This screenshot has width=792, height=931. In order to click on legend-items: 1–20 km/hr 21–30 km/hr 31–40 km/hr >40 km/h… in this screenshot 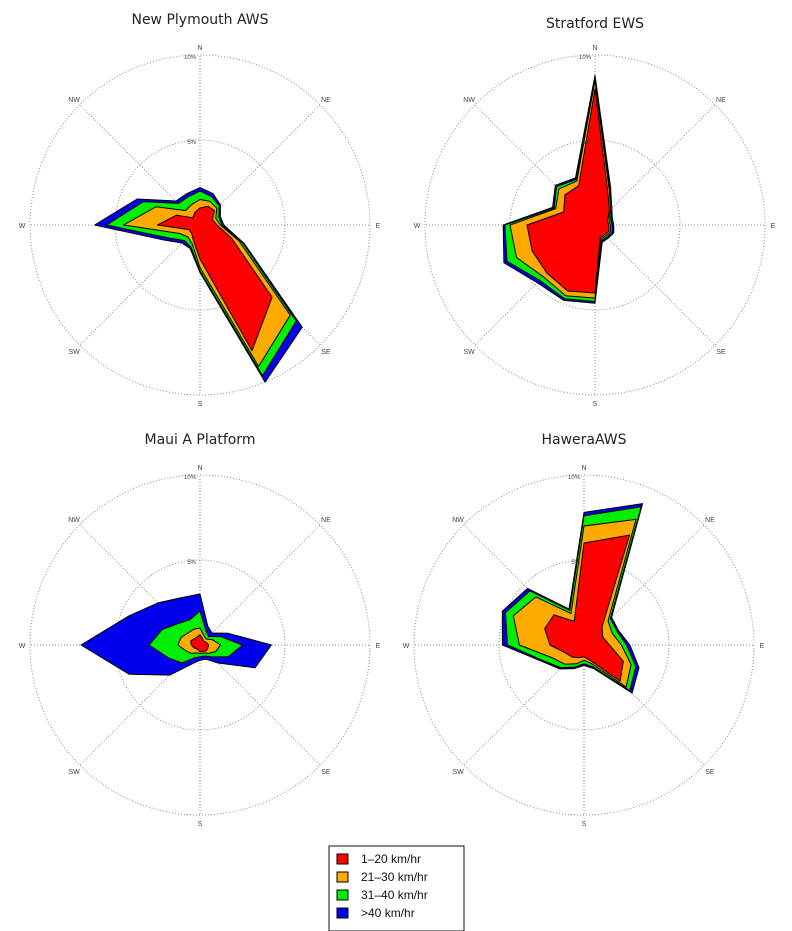, I will do `click(382, 886)`.